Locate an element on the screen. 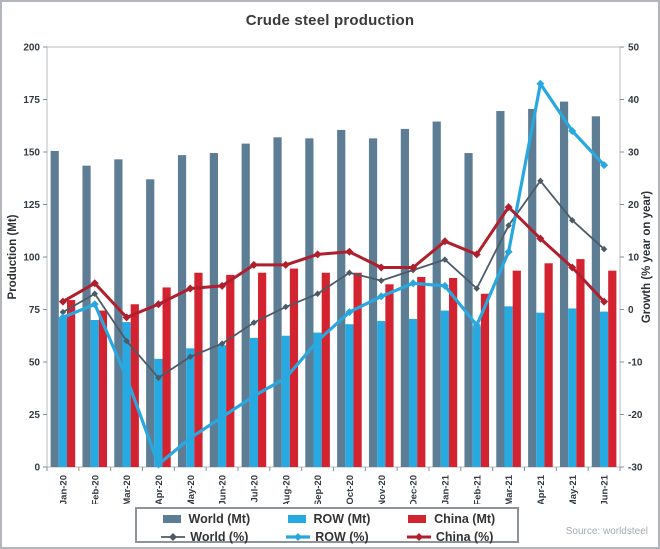 The height and width of the screenshot is (549, 660). y-axis-left-title: Production (Mt) is located at coordinates (13, 256).